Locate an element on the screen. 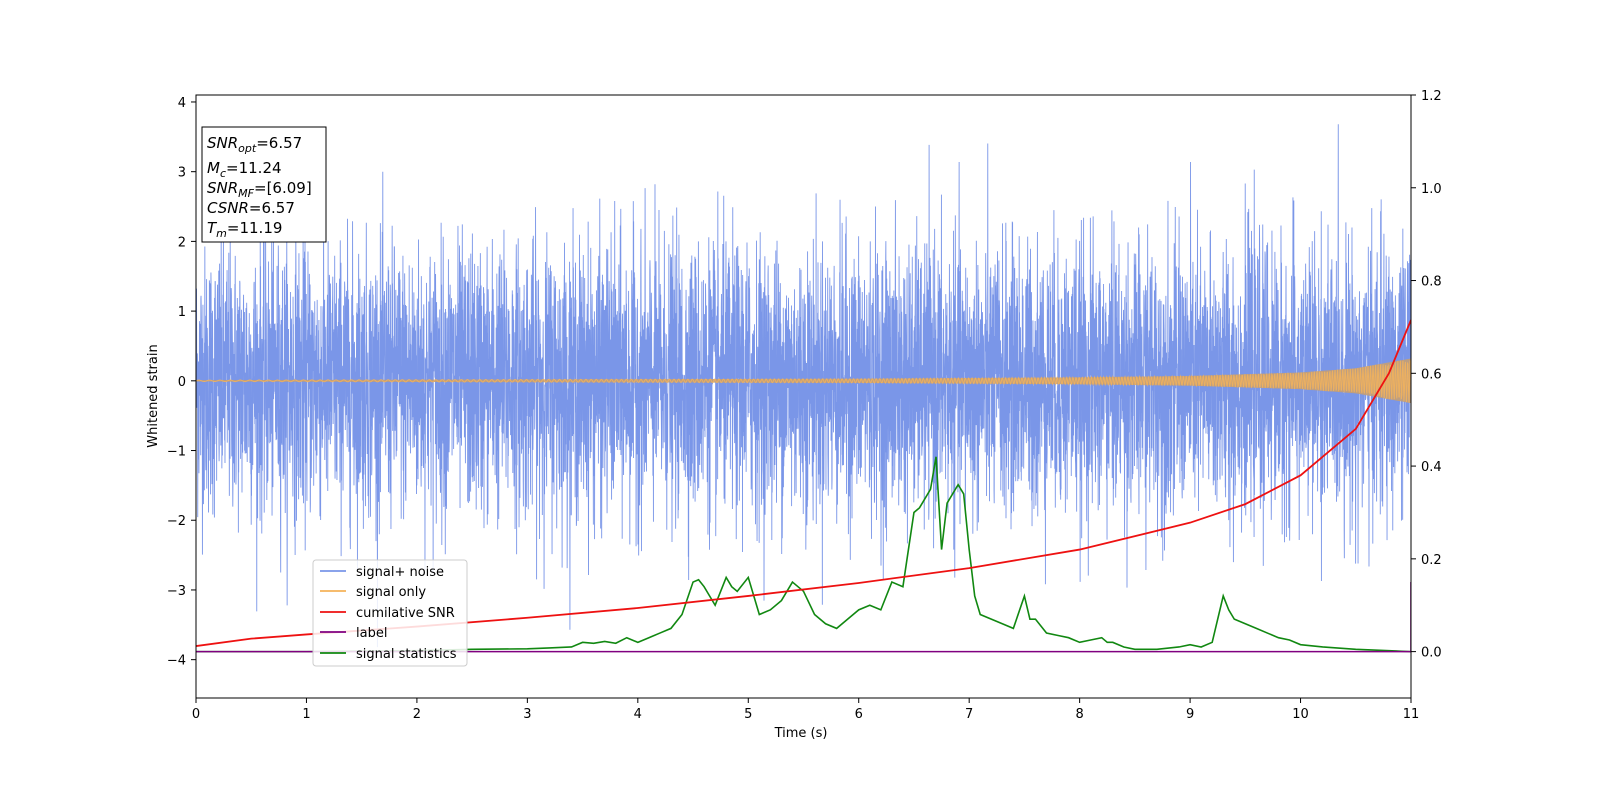 This screenshot has height=800, width=1600. label-line is located at coordinates (803, 617).